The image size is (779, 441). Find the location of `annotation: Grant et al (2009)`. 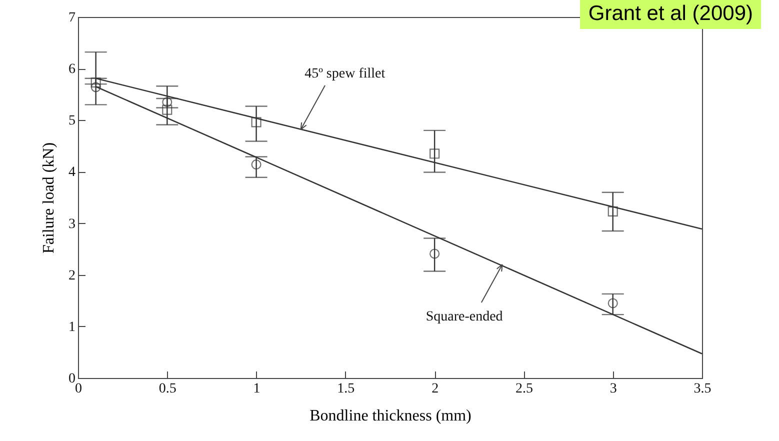

annotation: Grant et al (2009) is located at coordinates (670, 14).